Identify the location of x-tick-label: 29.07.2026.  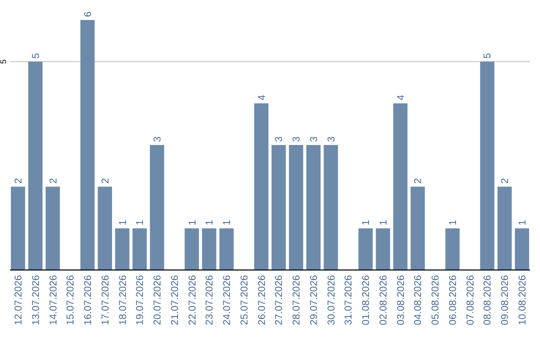
(314, 300).